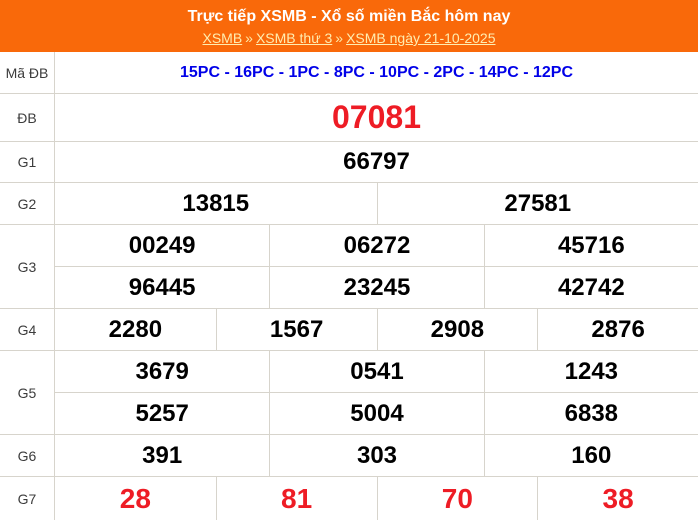 The image size is (698, 520). What do you see at coordinates (135, 329) in the screenshot?
I see `prize-cell: 2280` at bounding box center [135, 329].